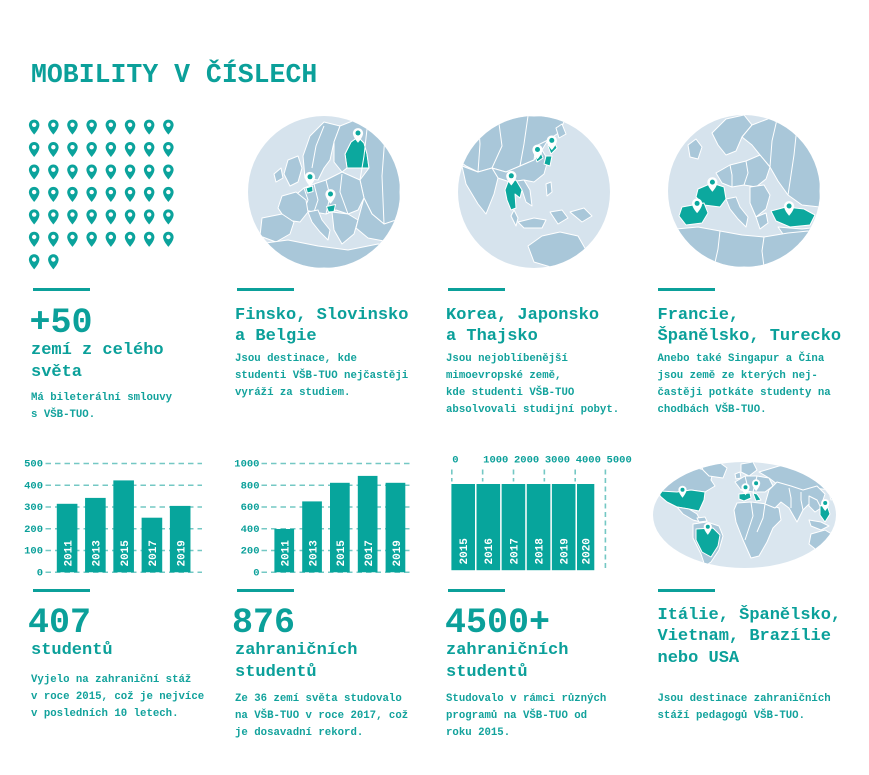 This screenshot has width=869, height=775. What do you see at coordinates (619, 461) in the screenshot?
I see `svg-text: 5000` at bounding box center [619, 461].